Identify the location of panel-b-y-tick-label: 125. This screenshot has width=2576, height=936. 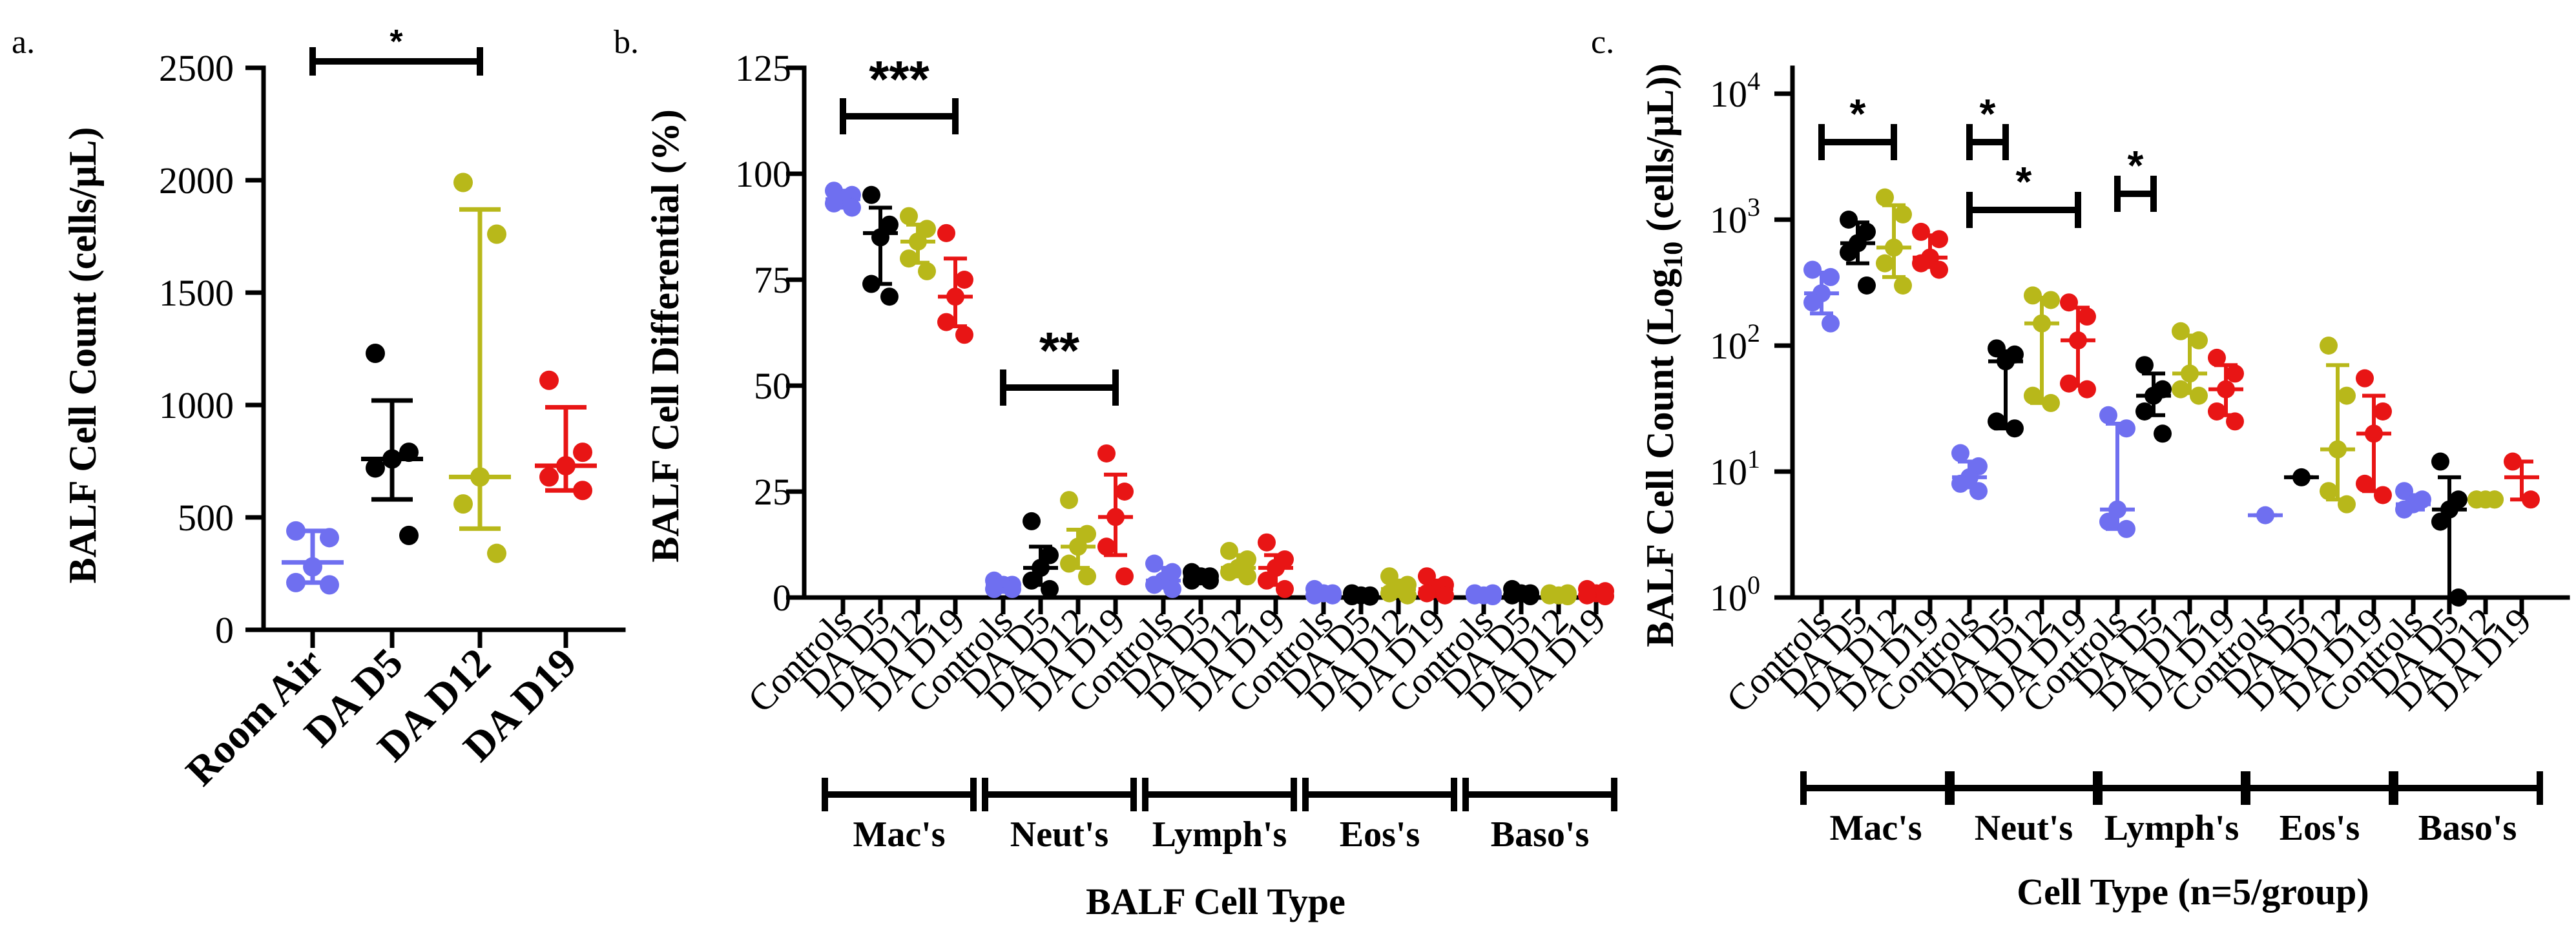
(763, 68).